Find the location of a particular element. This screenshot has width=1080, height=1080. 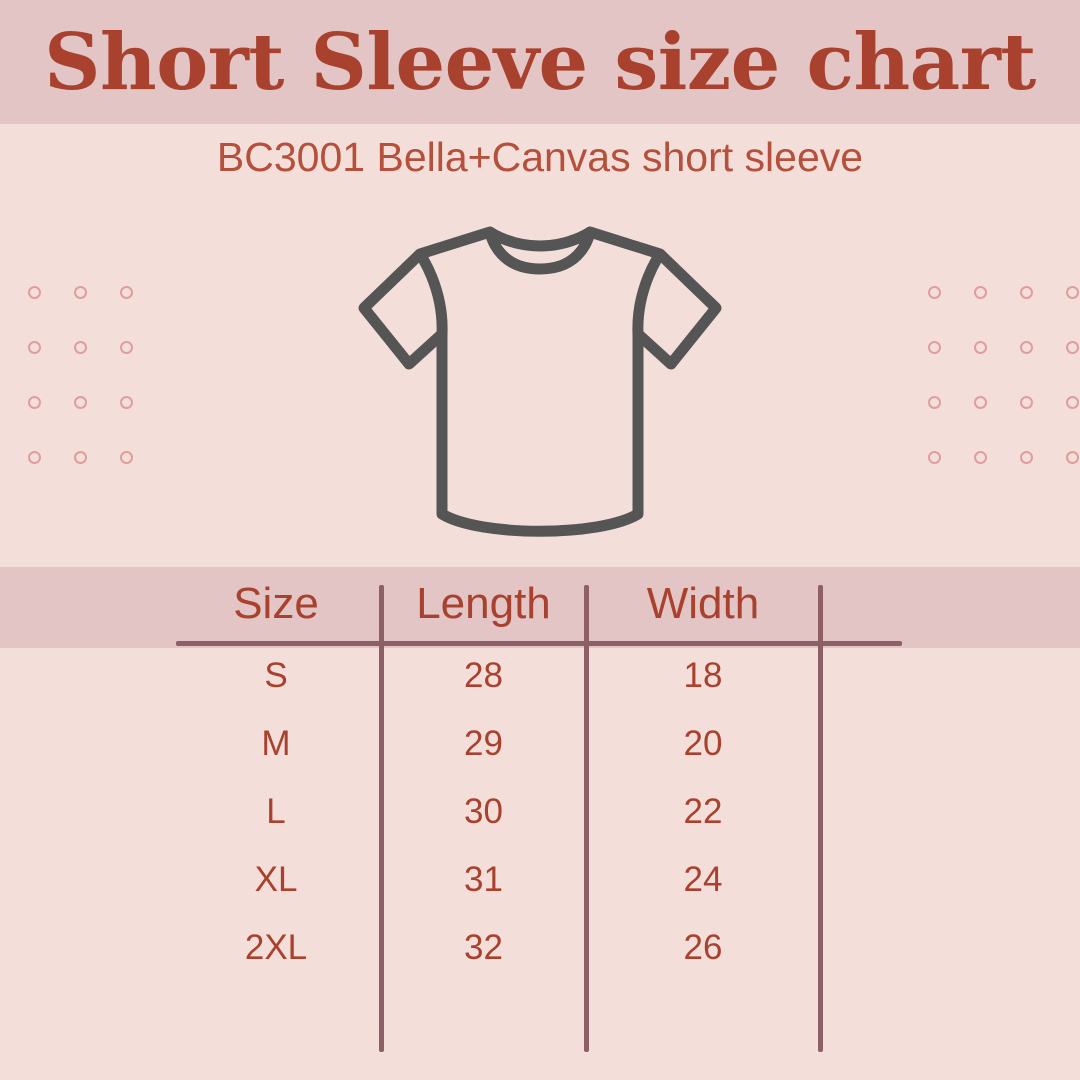

dot-pattern-left is located at coordinates (71, 386).